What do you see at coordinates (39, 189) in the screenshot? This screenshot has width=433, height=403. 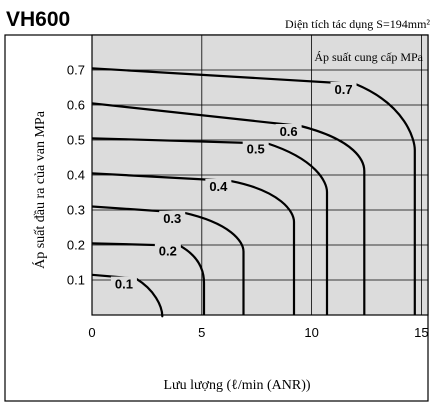 I see `y-axis-label: Áp suất đầu ra của van MPa` at bounding box center [39, 189].